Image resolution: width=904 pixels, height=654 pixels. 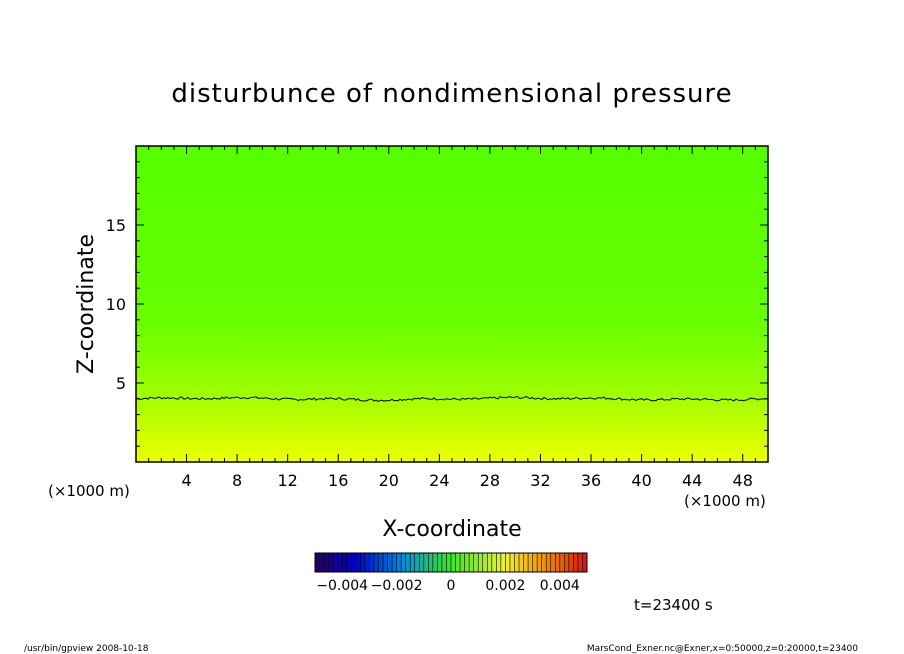 What do you see at coordinates (560, 586) in the screenshot?
I see `colorbar-tick-label: 0.004` at bounding box center [560, 586].